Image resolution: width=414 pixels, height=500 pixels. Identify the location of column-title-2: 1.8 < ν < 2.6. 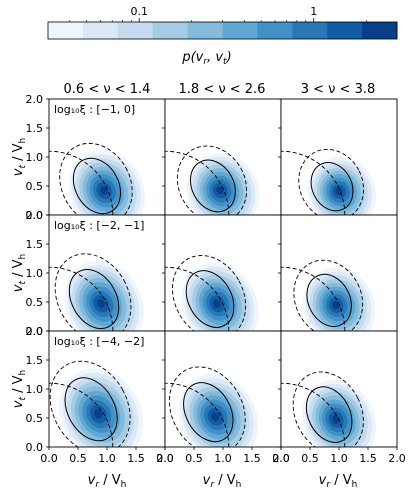
(222, 89).